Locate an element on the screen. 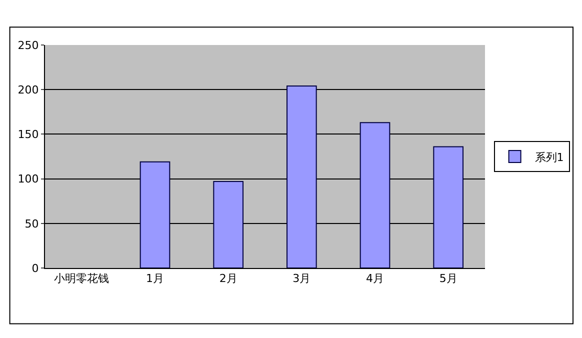 Image resolution: width=582 pixels, height=338 pixels. x-tick-label: 小明零花钱 is located at coordinates (82, 279).